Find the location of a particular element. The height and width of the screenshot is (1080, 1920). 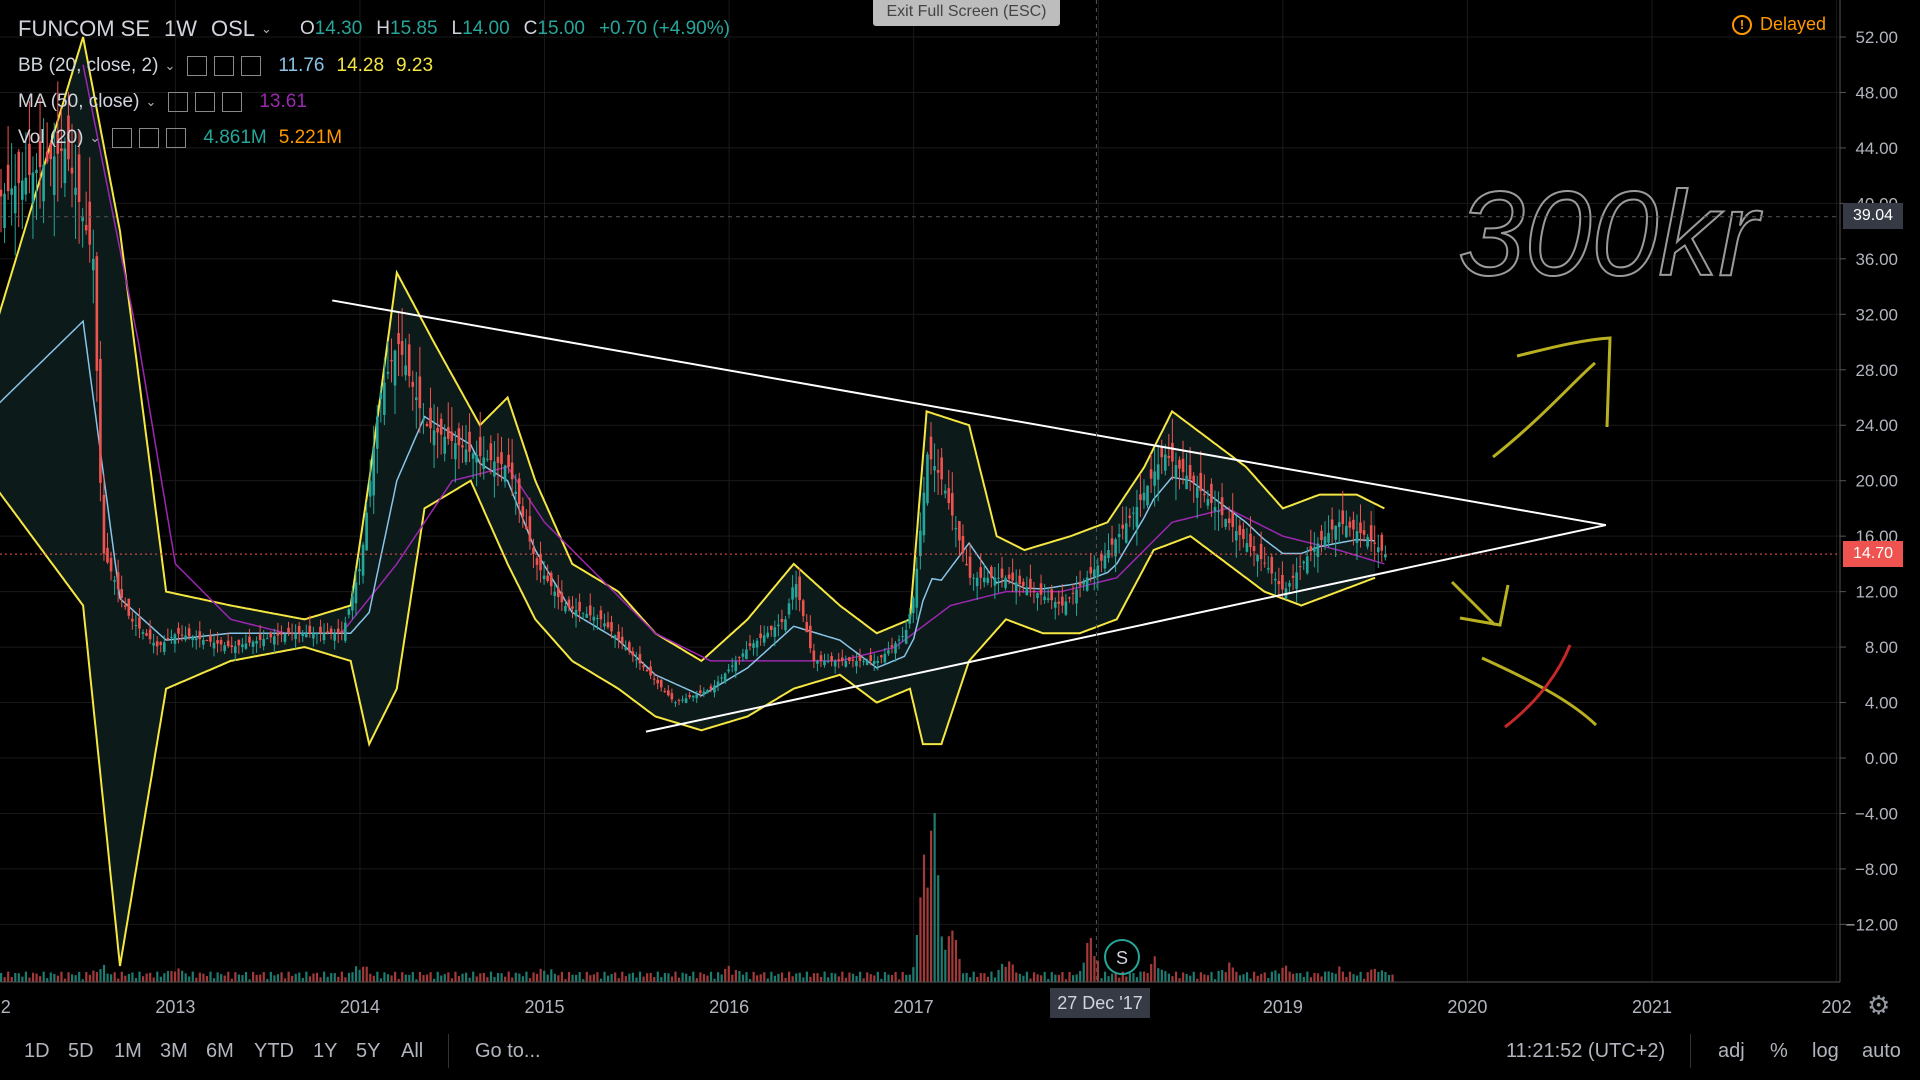

exchange: OSL is located at coordinates (233, 28).